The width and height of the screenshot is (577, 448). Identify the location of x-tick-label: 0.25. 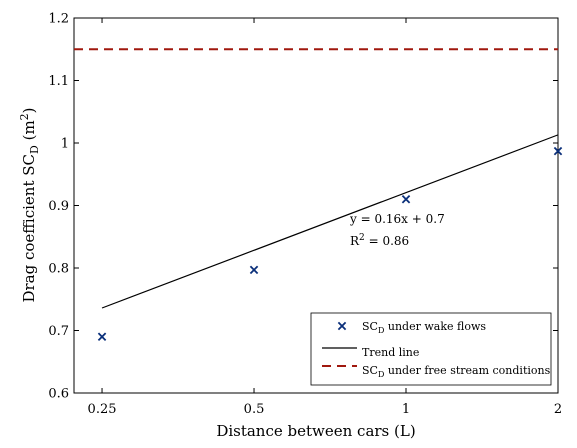
(102, 409).